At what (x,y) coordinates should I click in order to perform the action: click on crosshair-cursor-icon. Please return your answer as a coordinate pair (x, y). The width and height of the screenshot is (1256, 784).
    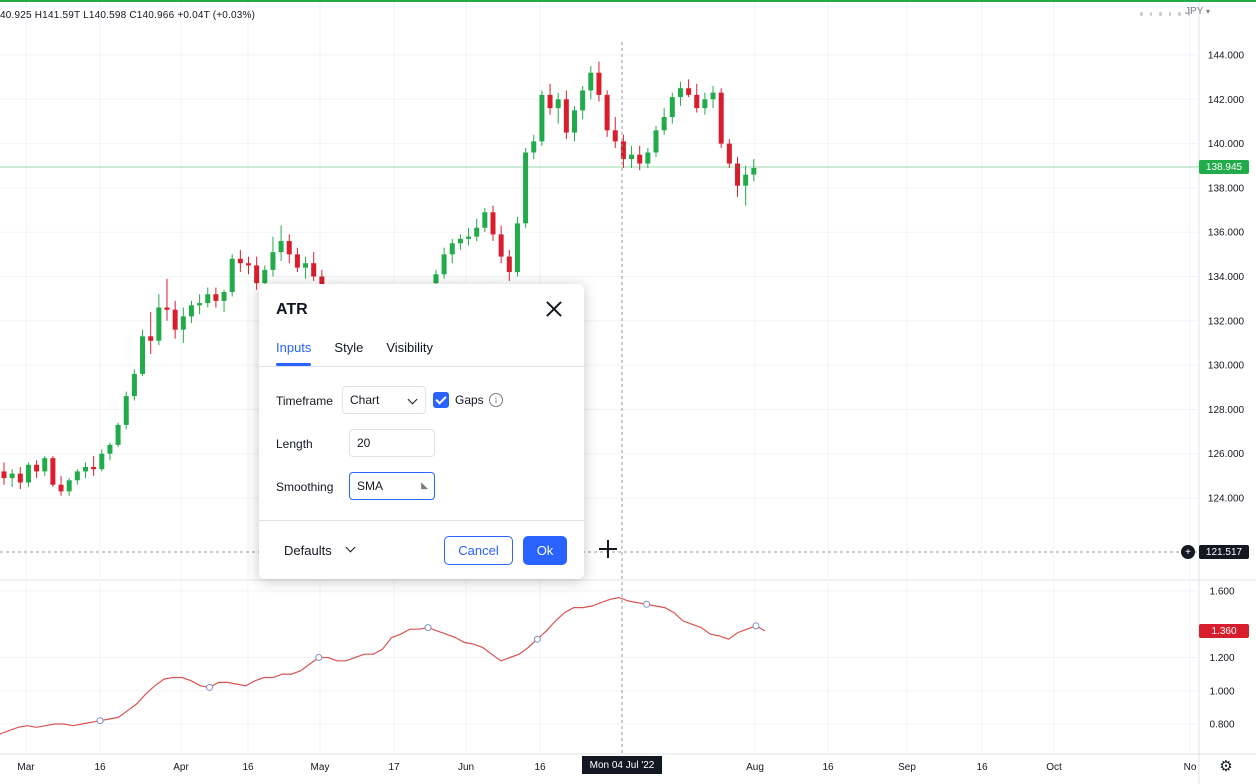
    Looking at the image, I should click on (608, 549).